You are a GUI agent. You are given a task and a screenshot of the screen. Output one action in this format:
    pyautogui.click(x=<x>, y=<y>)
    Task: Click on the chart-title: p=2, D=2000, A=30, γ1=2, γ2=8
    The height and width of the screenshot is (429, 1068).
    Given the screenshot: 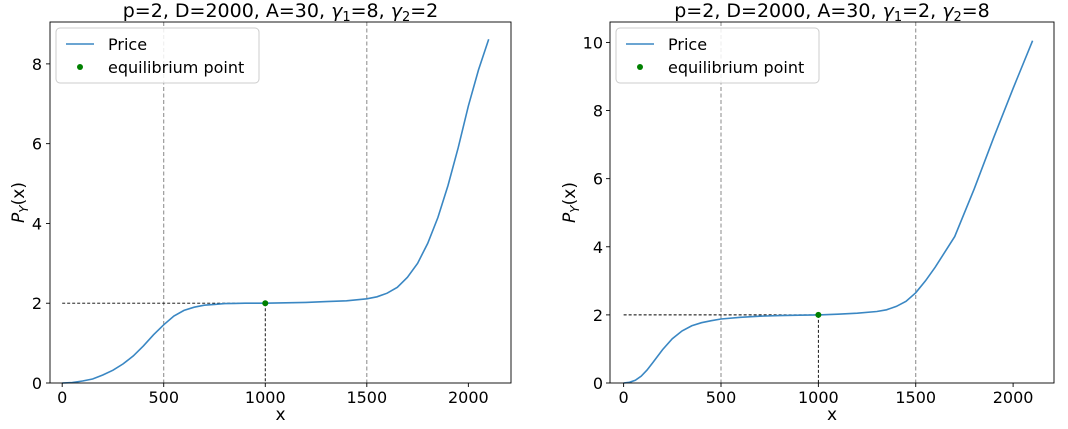 What is the action you would take?
    pyautogui.click(x=831, y=12)
    